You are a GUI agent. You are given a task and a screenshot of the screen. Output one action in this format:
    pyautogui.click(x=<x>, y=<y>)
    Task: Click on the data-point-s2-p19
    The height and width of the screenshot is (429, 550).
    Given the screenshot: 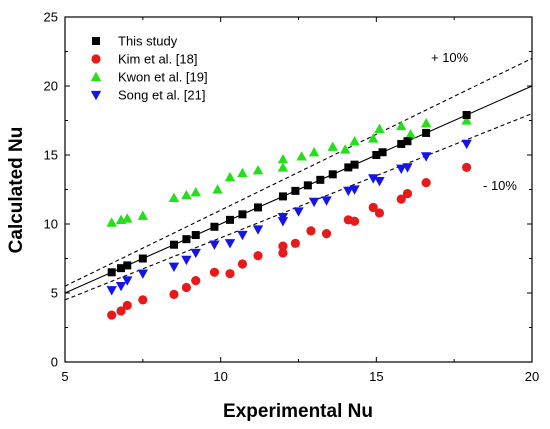 What is the action you would take?
    pyautogui.click(x=379, y=128)
    